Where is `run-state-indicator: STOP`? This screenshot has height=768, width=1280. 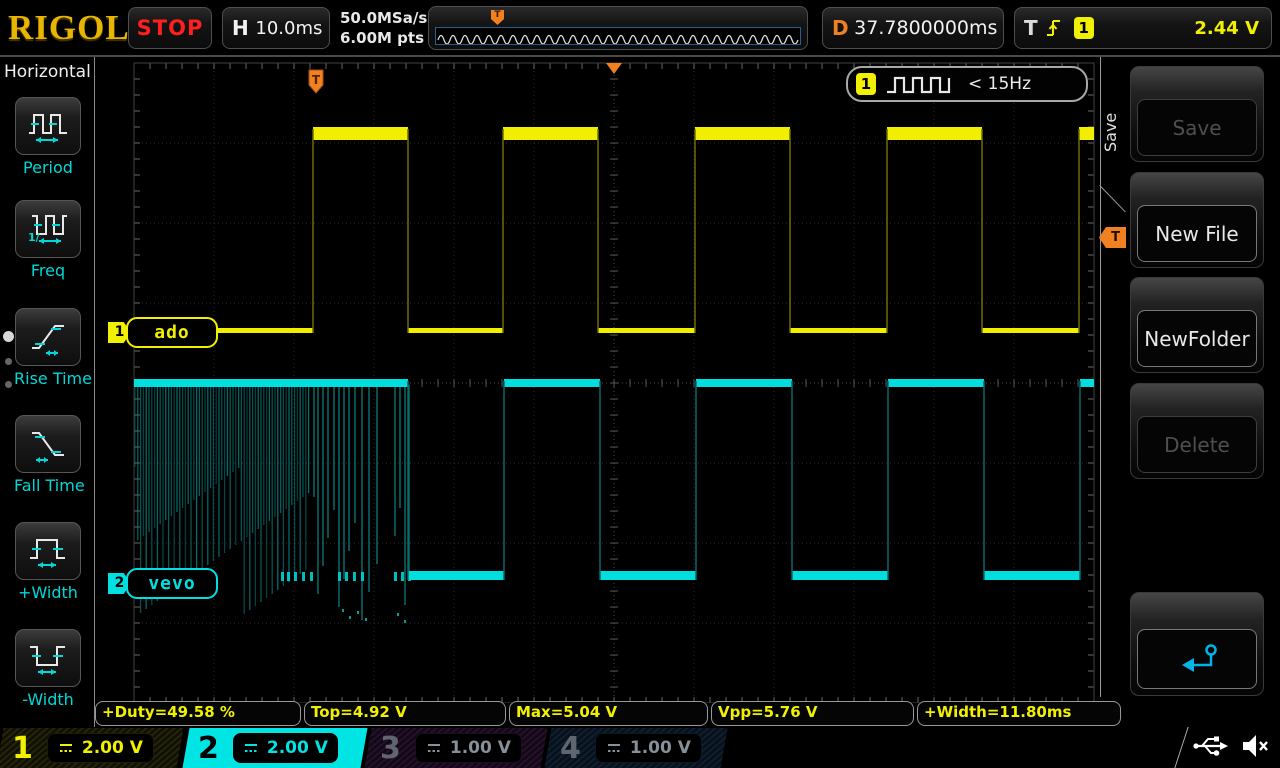
run-state-indicator: STOP is located at coordinates (170, 28).